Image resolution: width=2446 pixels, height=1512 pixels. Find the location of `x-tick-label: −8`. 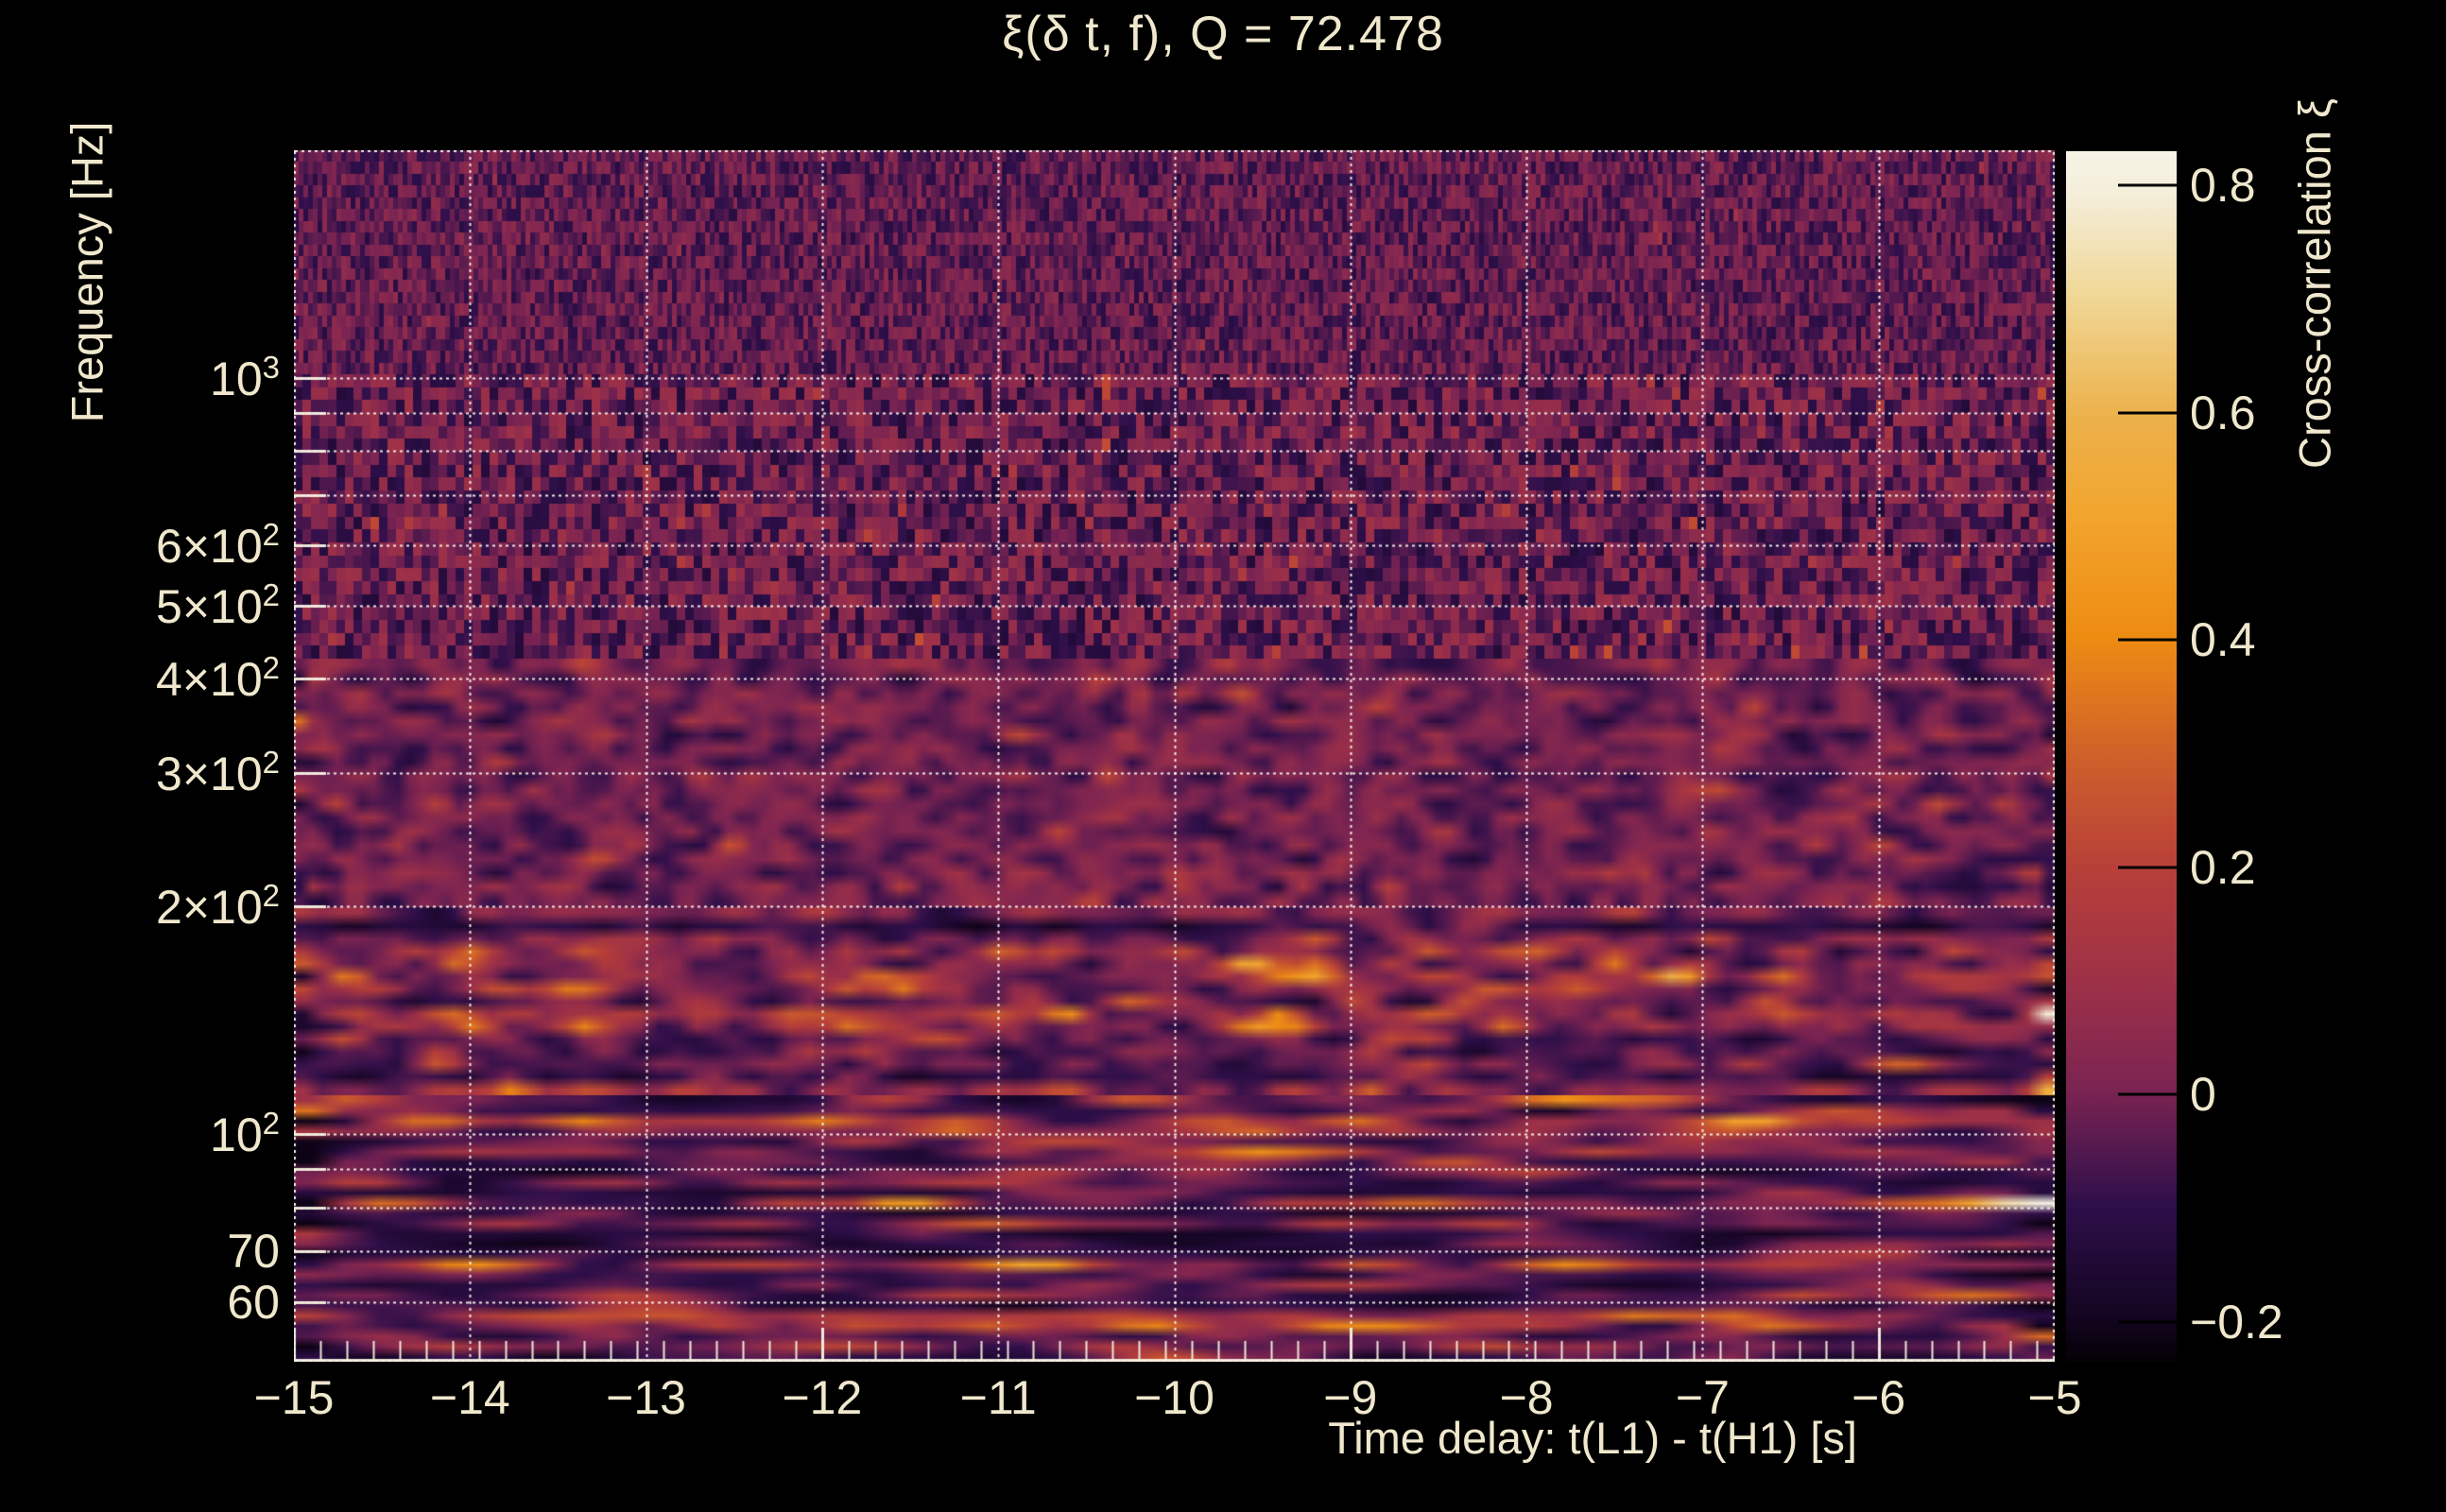

x-tick-label: −8 is located at coordinates (1526, 1397).